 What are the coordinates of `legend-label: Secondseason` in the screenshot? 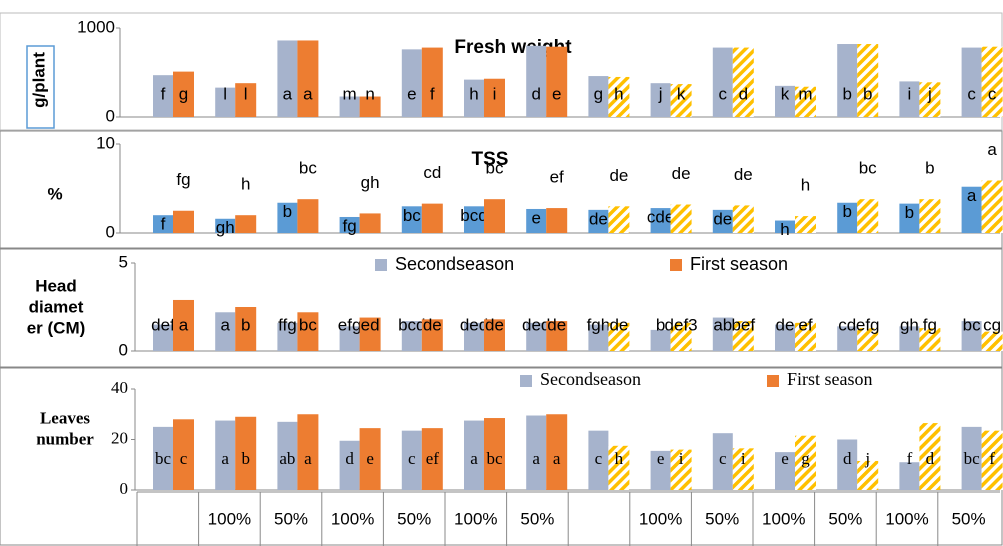 It's located at (454, 264).